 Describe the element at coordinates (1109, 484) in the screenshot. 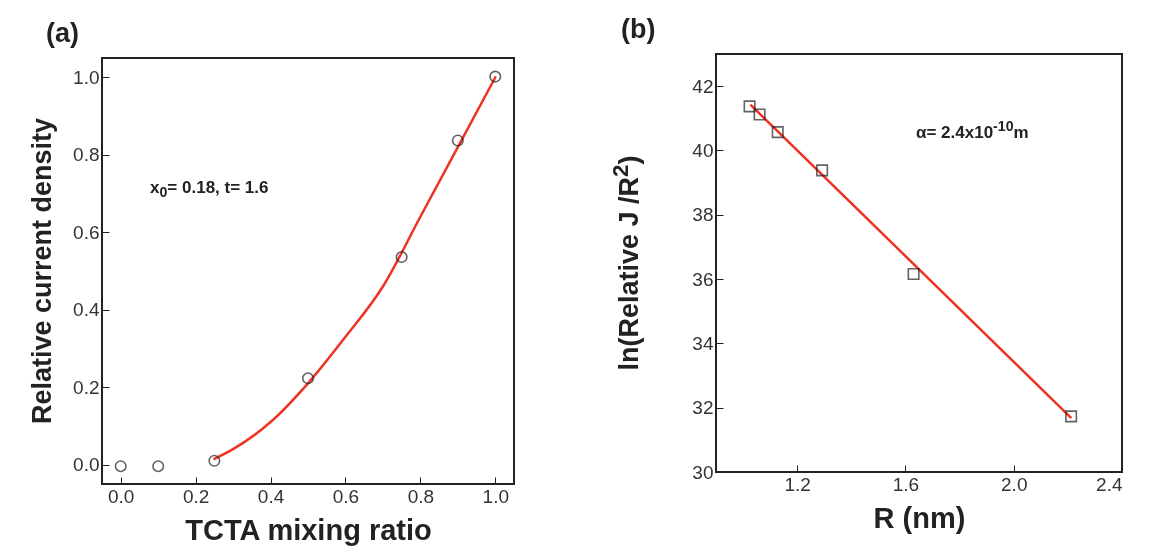

I see `x-tick-label: 2.4` at that location.